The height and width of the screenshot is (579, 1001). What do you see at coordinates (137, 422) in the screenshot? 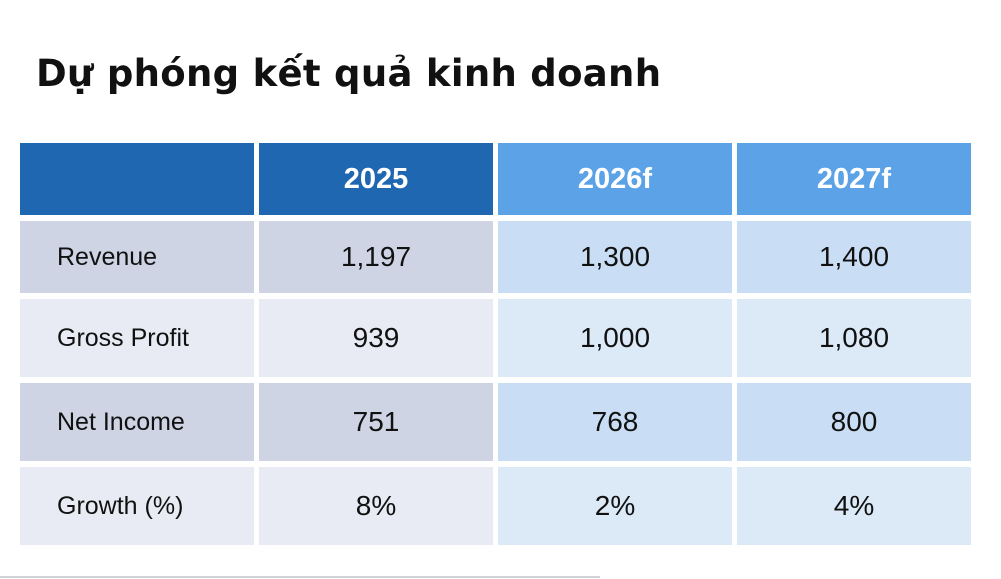
I see `row-label-net-income: Net Income` at bounding box center [137, 422].